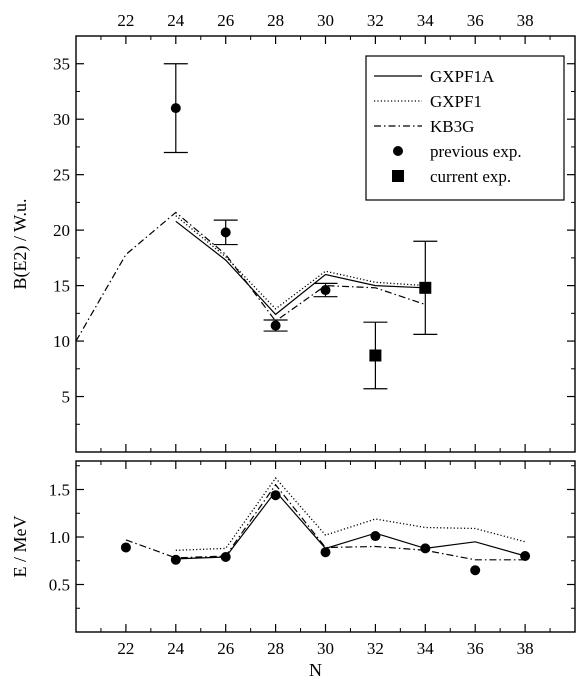 The image size is (585, 681). What do you see at coordinates (59, 537) in the screenshot?
I see `y-tick-label: 1.0` at bounding box center [59, 537].